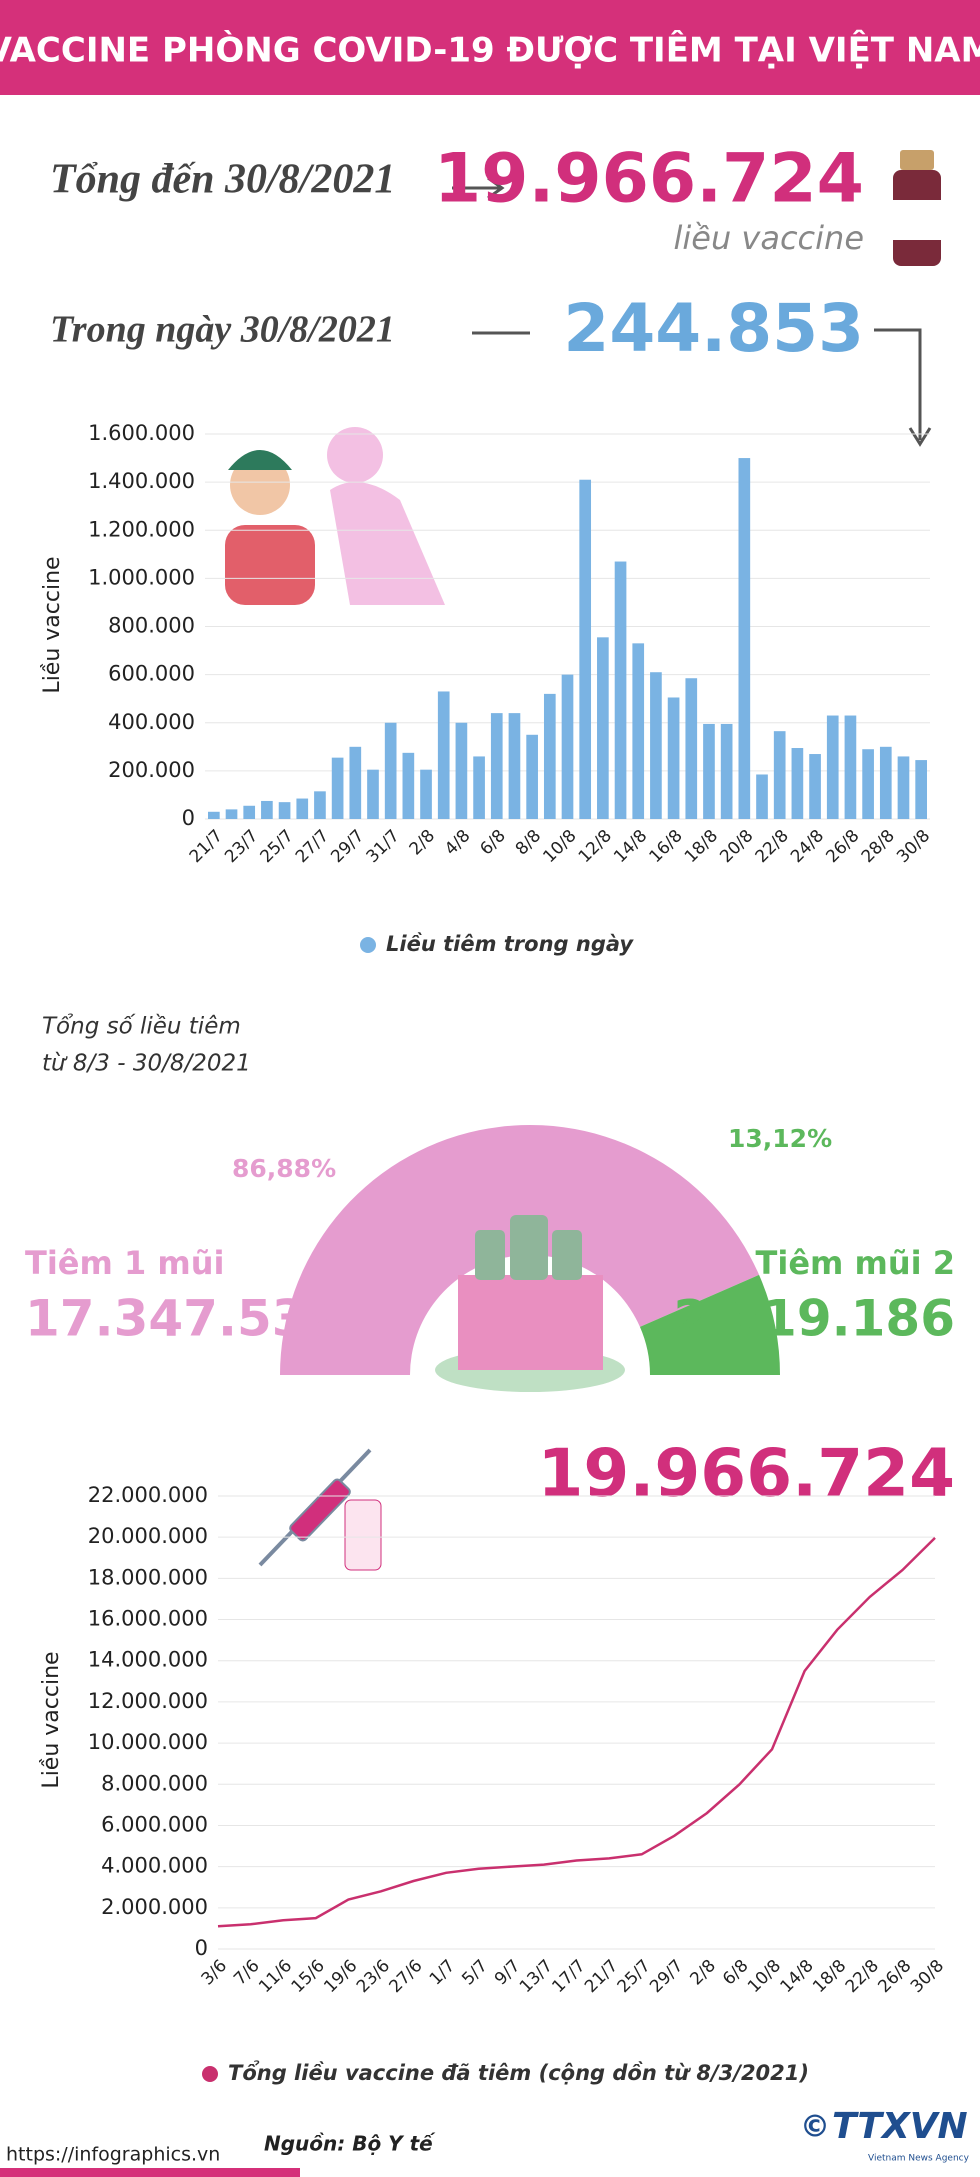  Describe the element at coordinates (148, 1536) in the screenshot. I see `y-tick-label: 20.000.000` at that location.